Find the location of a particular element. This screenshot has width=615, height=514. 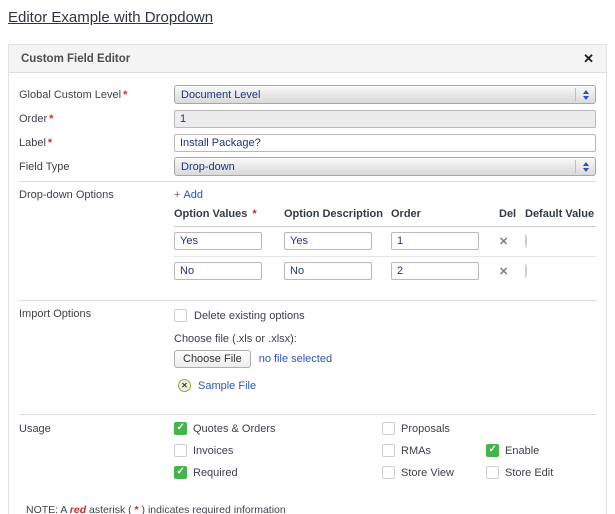

rmas-checkbox is located at coordinates (388, 450).